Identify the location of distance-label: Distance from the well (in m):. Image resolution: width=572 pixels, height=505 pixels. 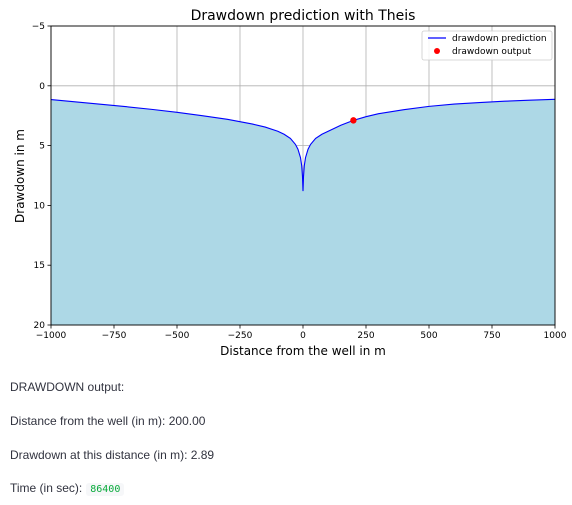
(89, 421).